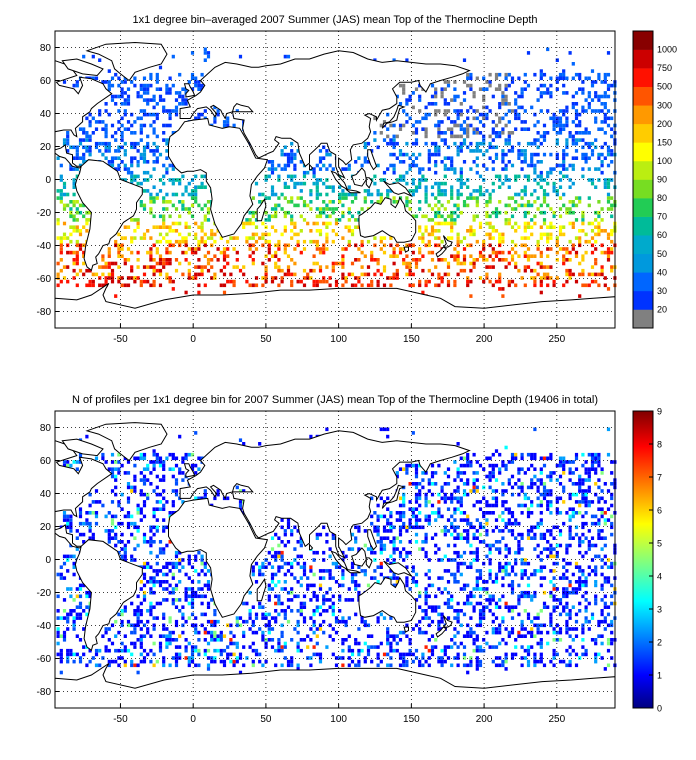  I want to click on colorbar-label: 100, so click(664, 161).